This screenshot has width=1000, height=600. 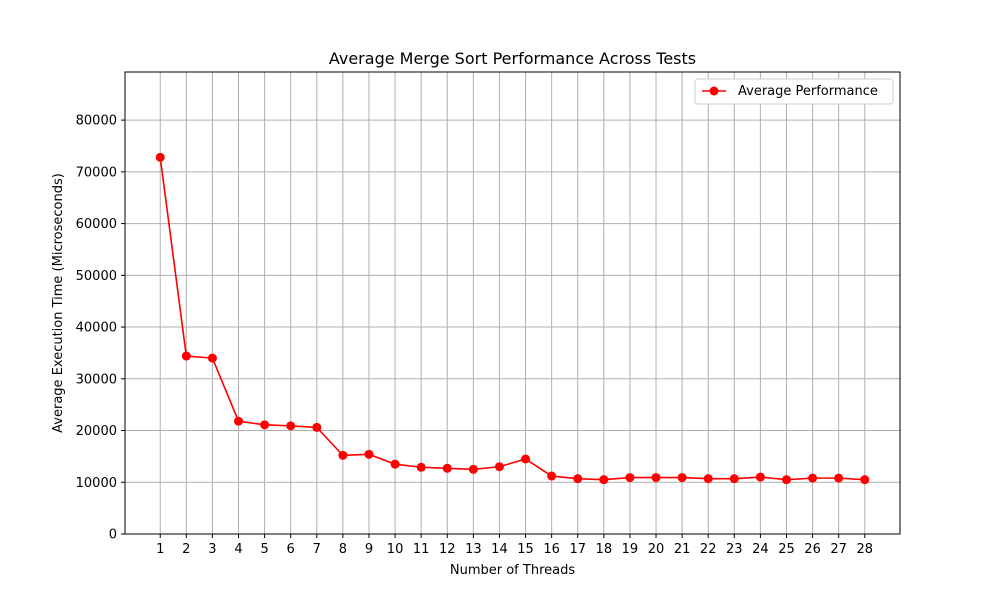 I want to click on x-tick-label: 18, so click(x=604, y=549).